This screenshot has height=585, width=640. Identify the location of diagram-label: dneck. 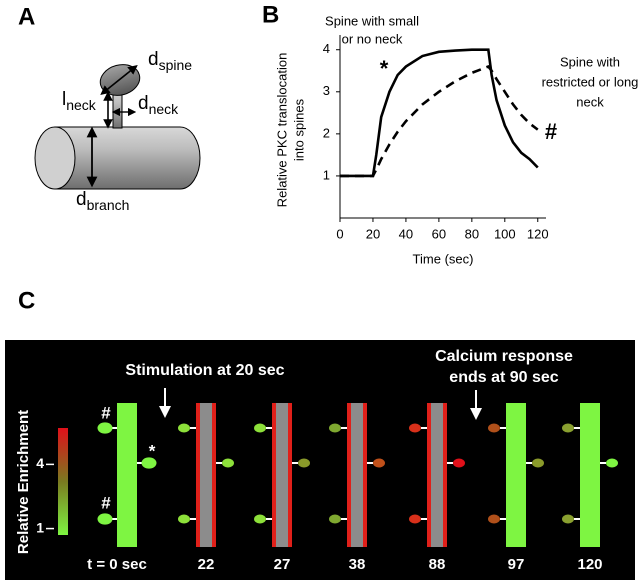
(158, 105).